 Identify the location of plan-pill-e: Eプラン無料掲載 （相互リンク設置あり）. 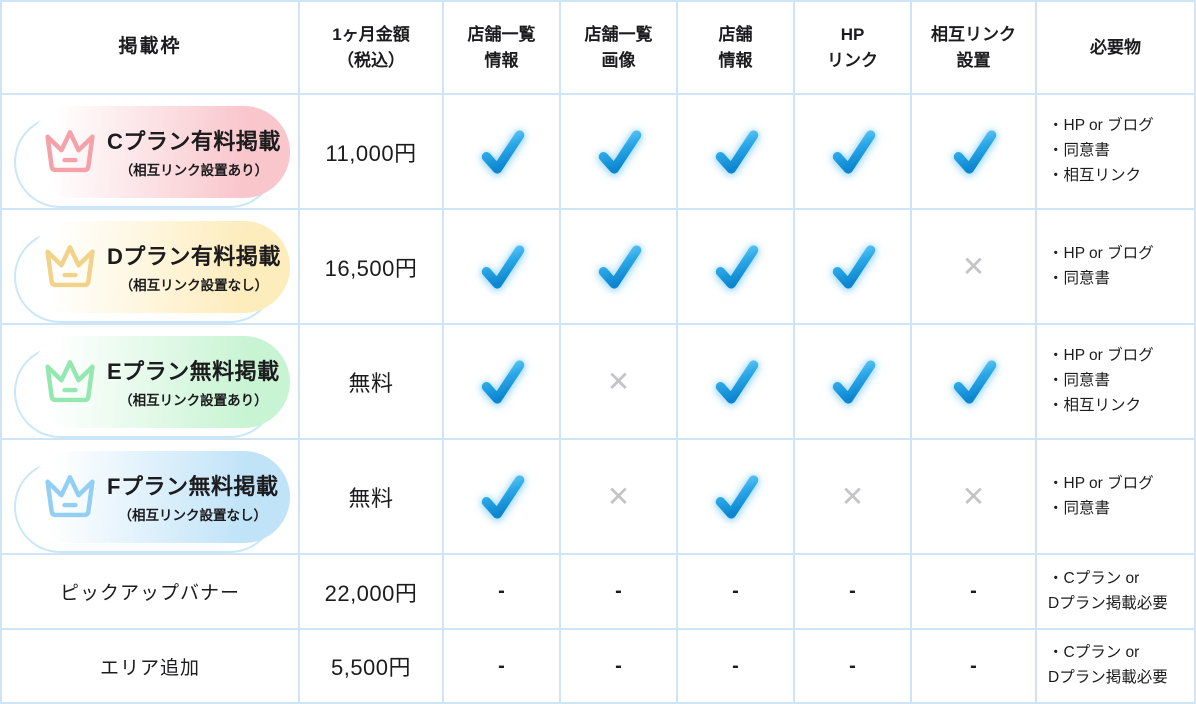
(159, 381).